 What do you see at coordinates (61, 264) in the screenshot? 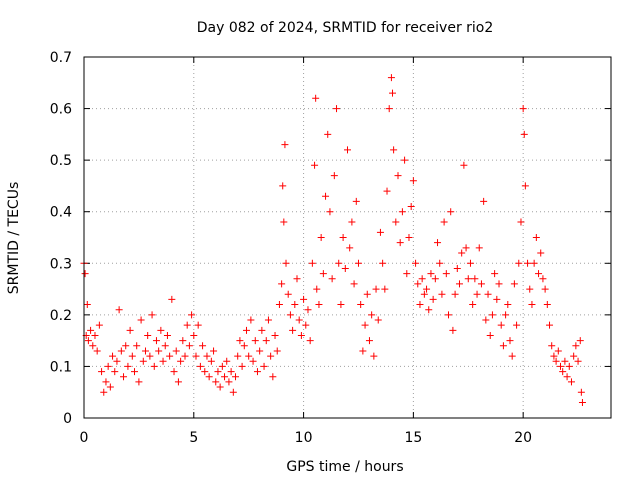
I see `y-tick-label: 0.3` at bounding box center [61, 264].